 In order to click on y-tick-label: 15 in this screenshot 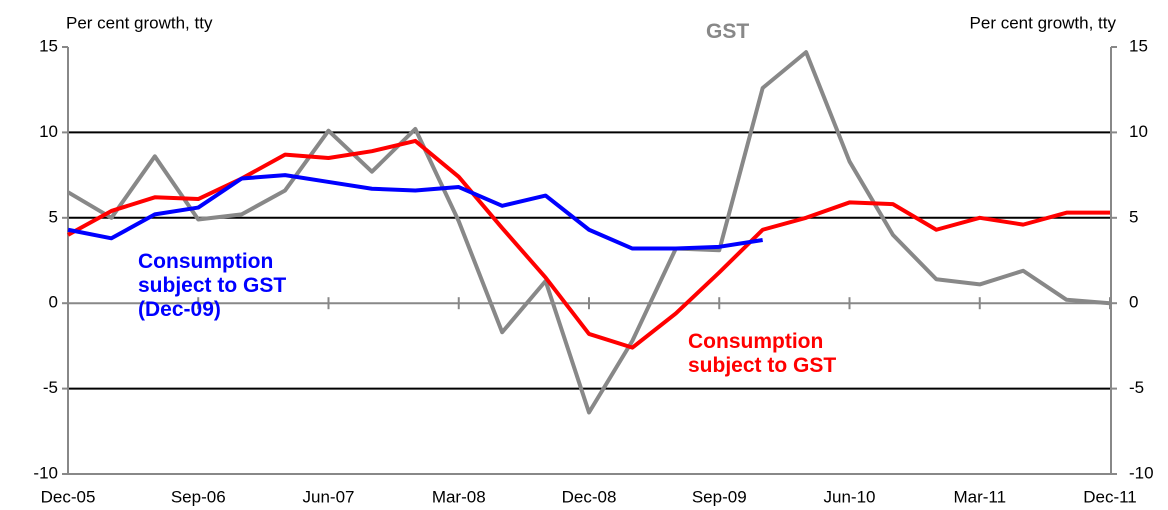, I will do `click(48, 45)`.